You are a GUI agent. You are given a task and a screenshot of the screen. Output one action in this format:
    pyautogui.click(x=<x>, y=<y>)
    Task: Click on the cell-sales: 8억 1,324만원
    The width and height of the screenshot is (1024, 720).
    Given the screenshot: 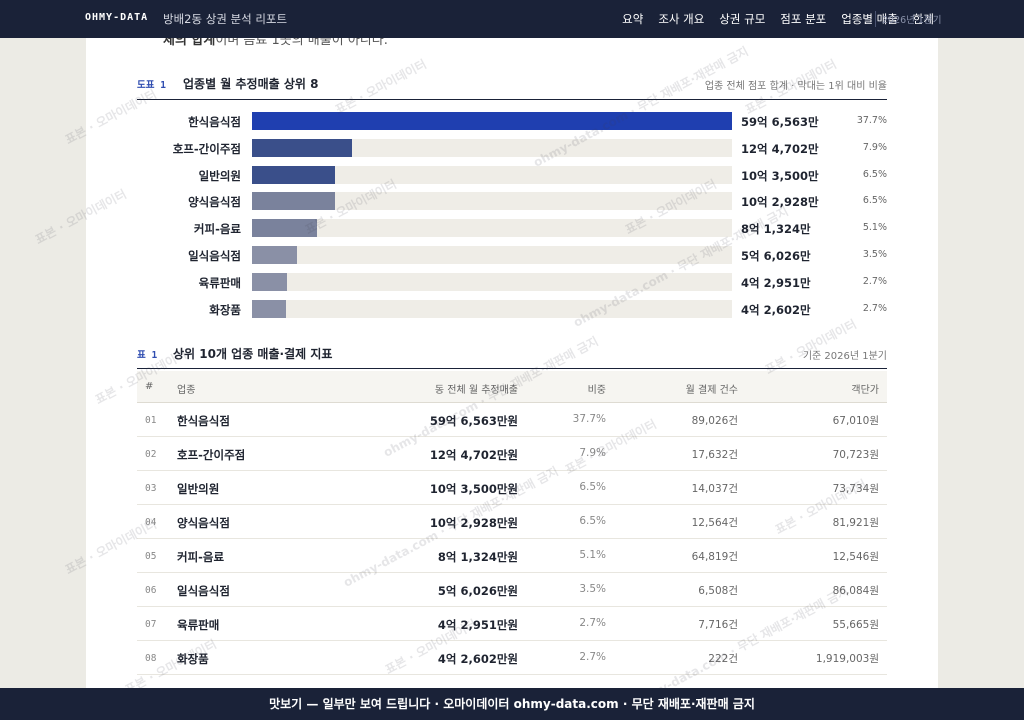 What is the action you would take?
    pyautogui.click(x=477, y=557)
    